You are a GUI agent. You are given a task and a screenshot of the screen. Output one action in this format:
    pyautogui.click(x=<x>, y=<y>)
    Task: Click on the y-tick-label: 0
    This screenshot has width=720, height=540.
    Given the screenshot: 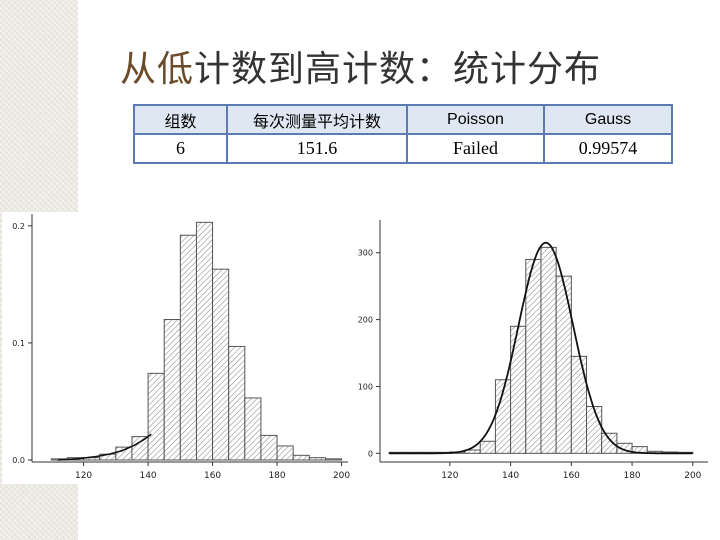 What is the action you would take?
    pyautogui.click(x=370, y=453)
    